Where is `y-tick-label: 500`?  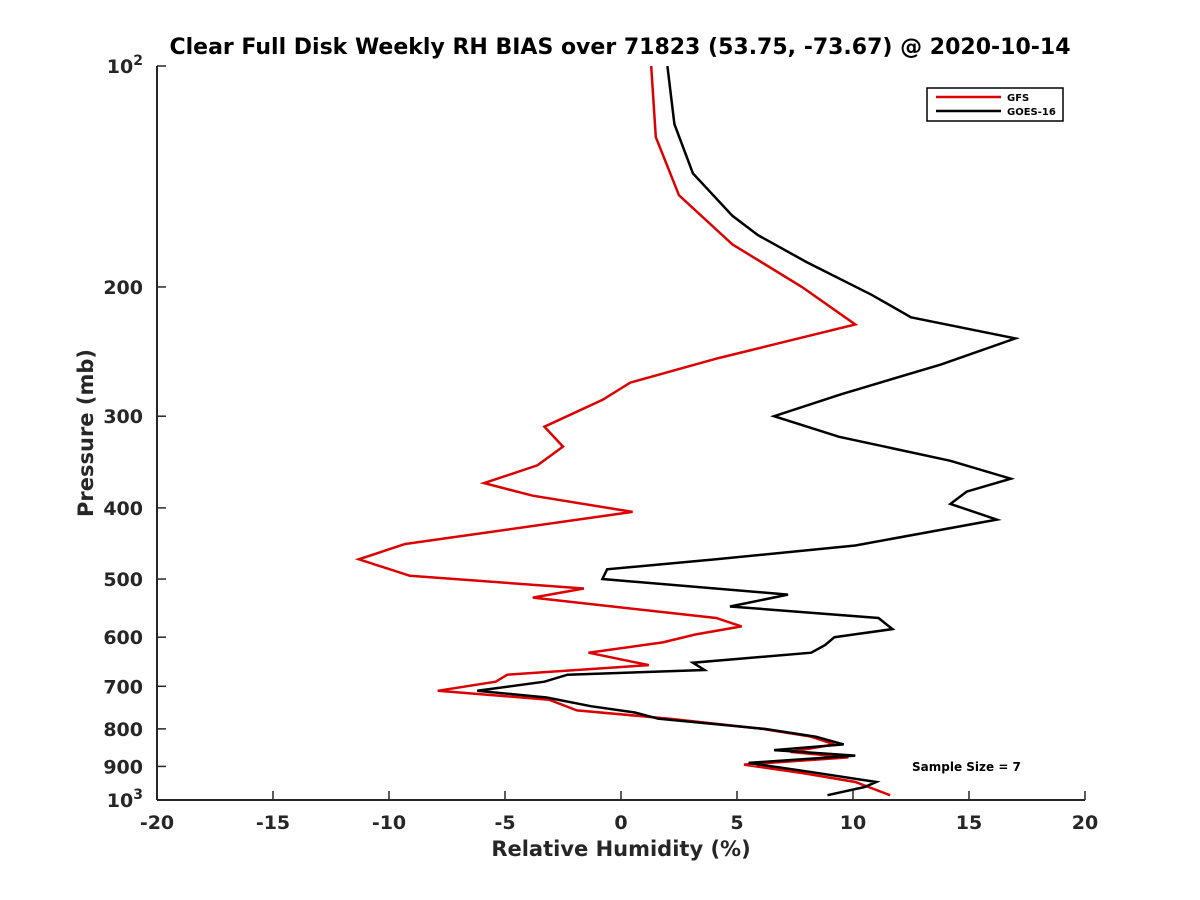
y-tick-label: 500 is located at coordinates (123, 580).